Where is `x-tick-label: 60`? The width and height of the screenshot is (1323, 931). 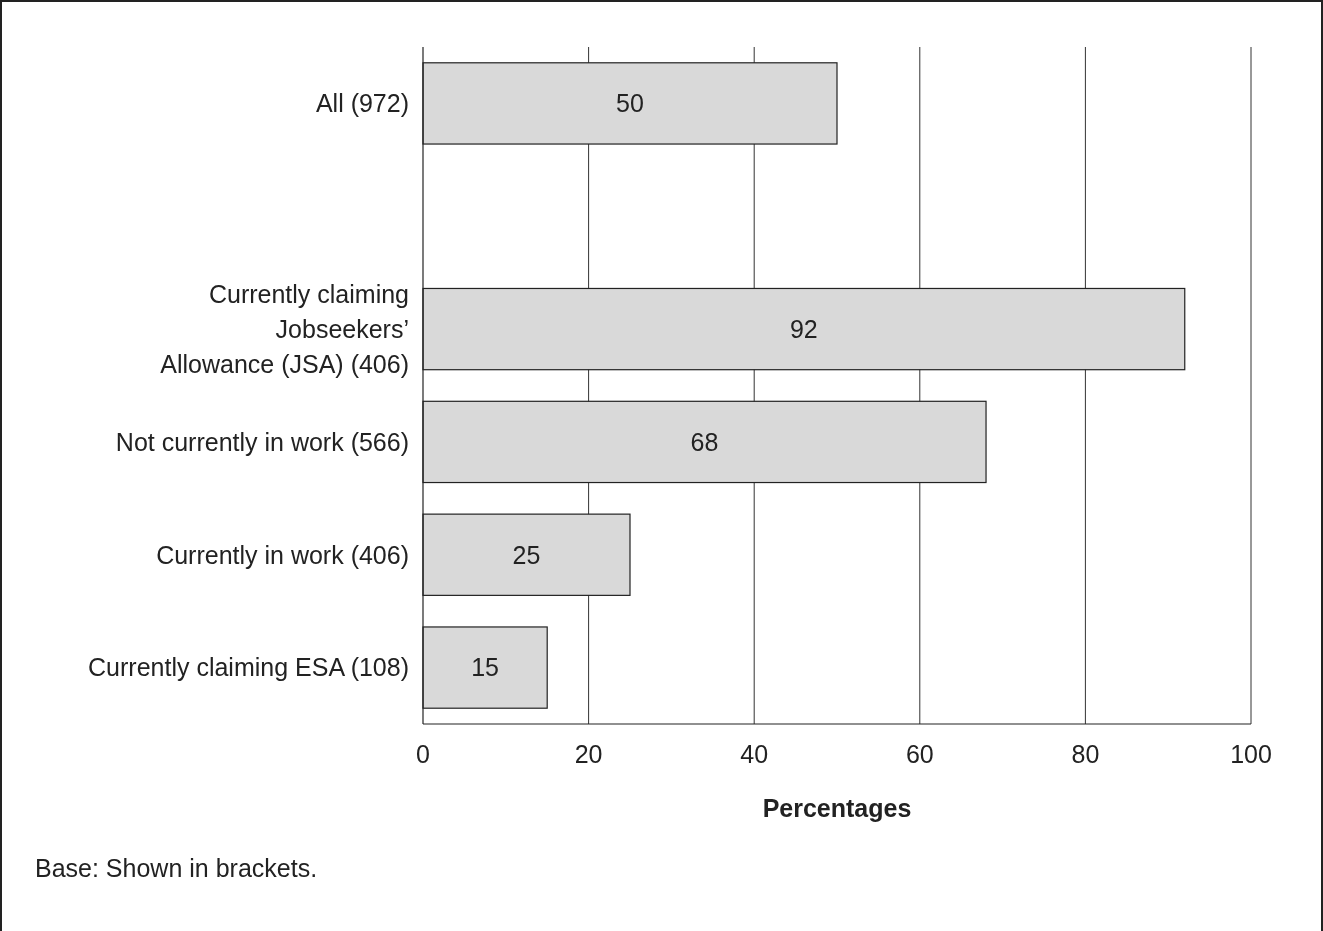
x-tick-label: 60 is located at coordinates (919, 753).